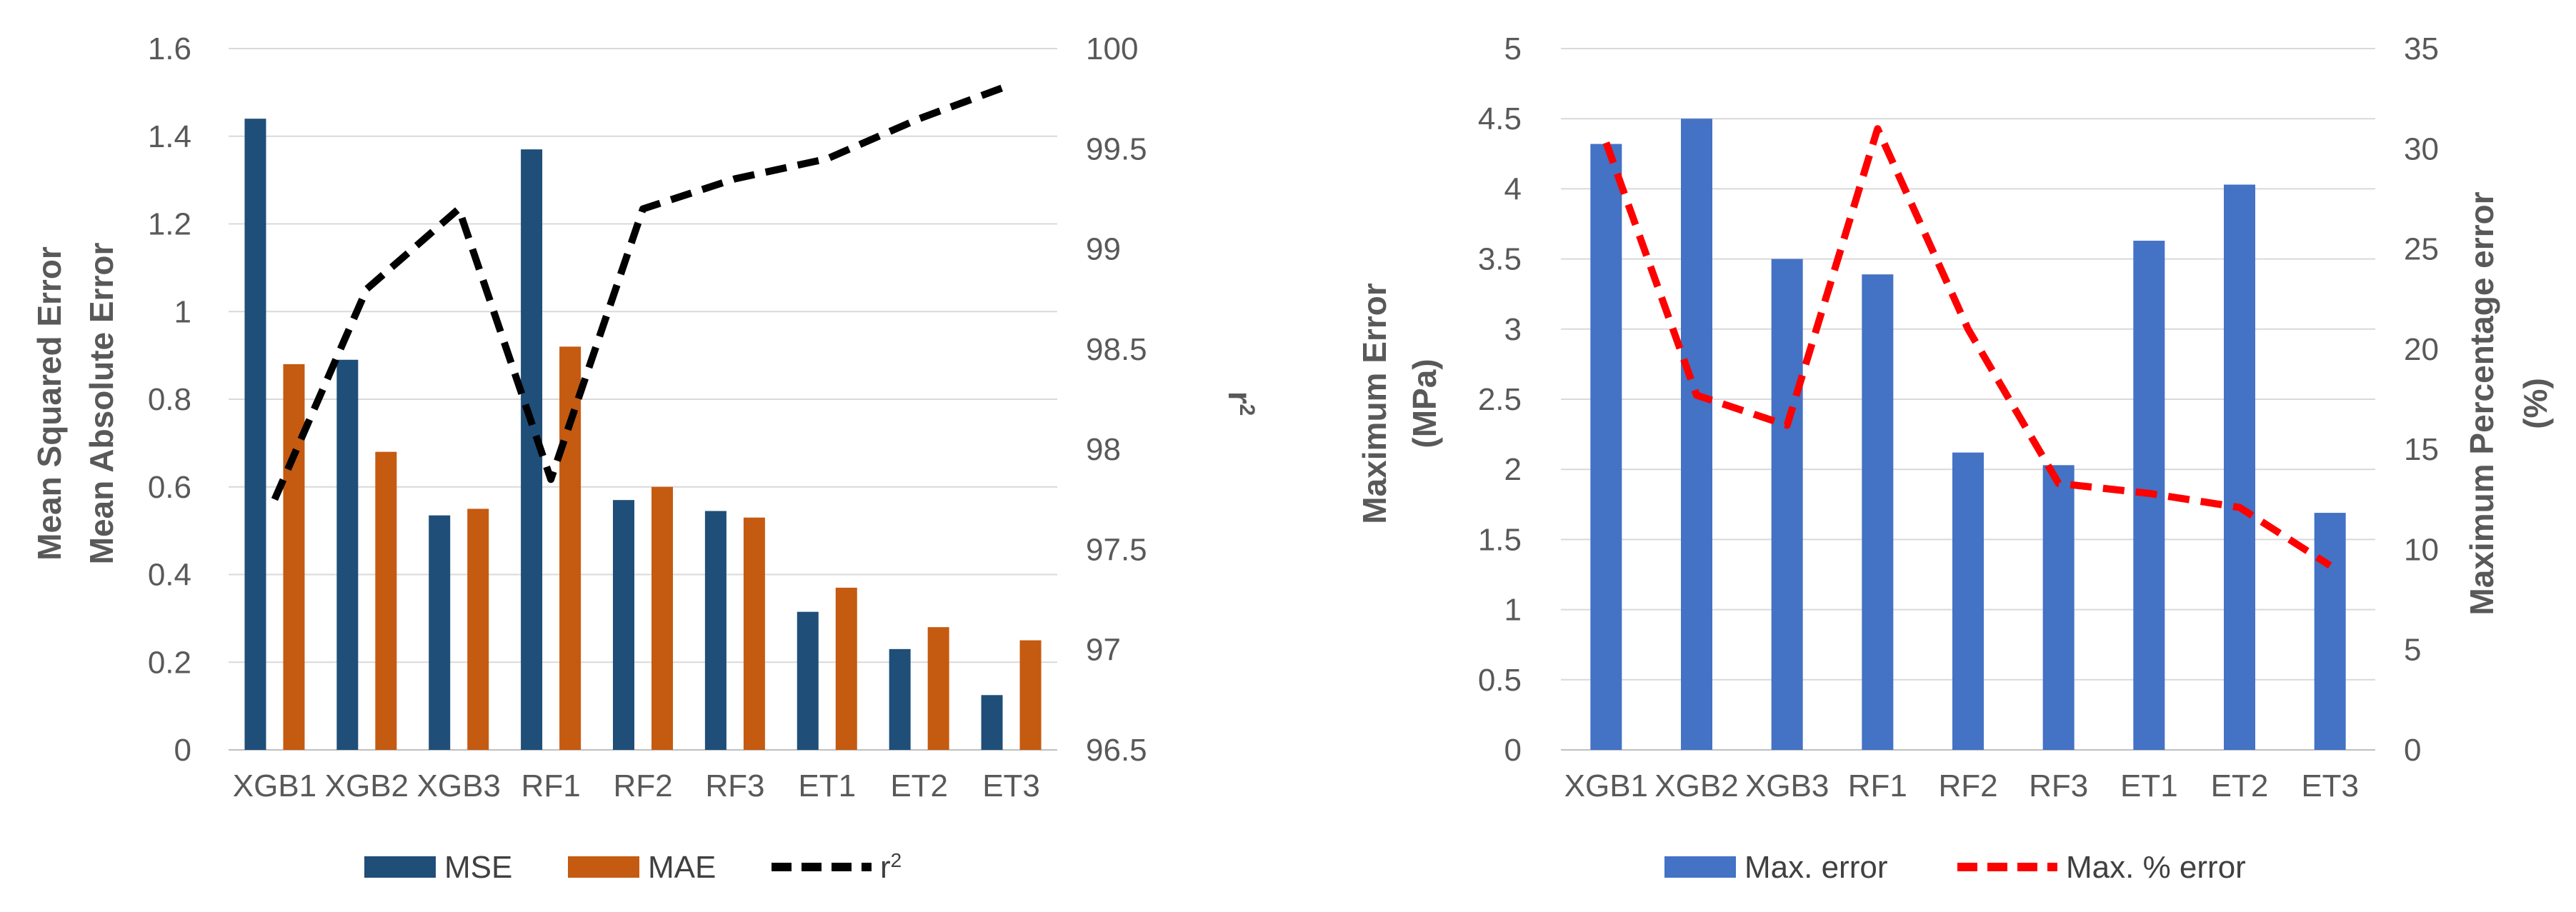 This screenshot has width=2576, height=912. Describe the element at coordinates (1878, 512) in the screenshot. I see `bar-max-error-rf1` at that location.